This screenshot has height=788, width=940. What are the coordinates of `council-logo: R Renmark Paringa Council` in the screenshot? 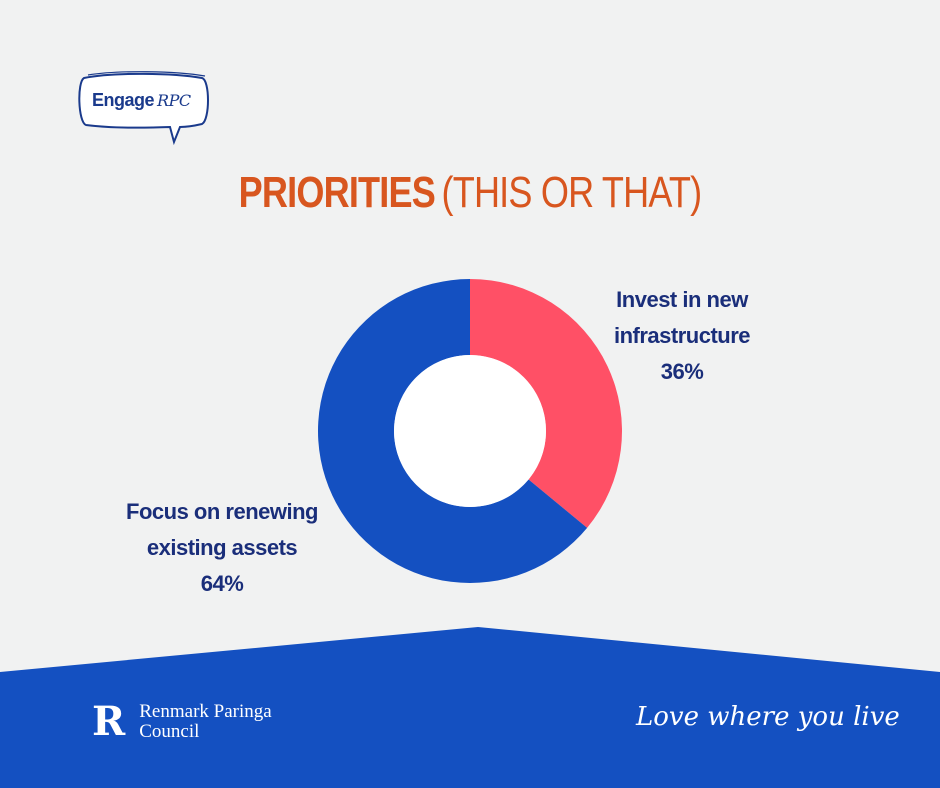 It's located at (182, 722).